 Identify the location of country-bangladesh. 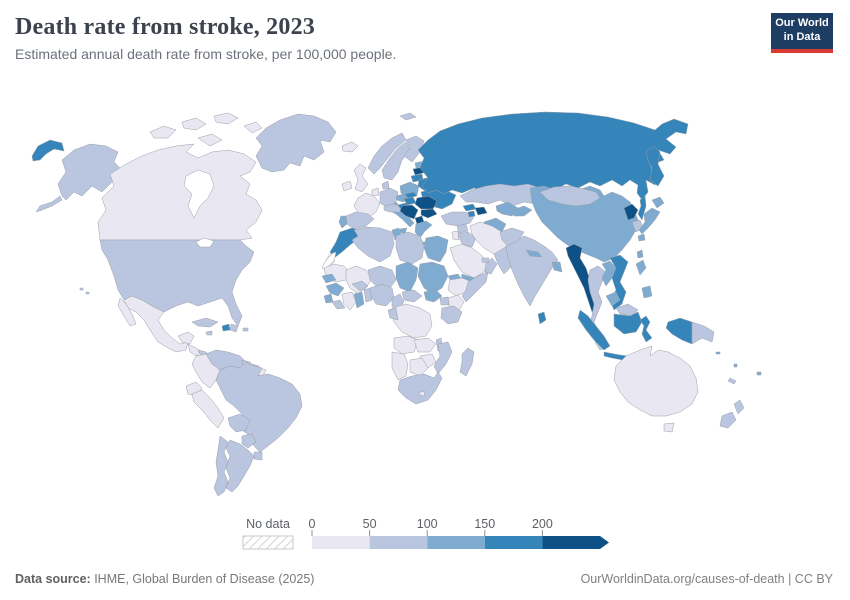
(557, 267).